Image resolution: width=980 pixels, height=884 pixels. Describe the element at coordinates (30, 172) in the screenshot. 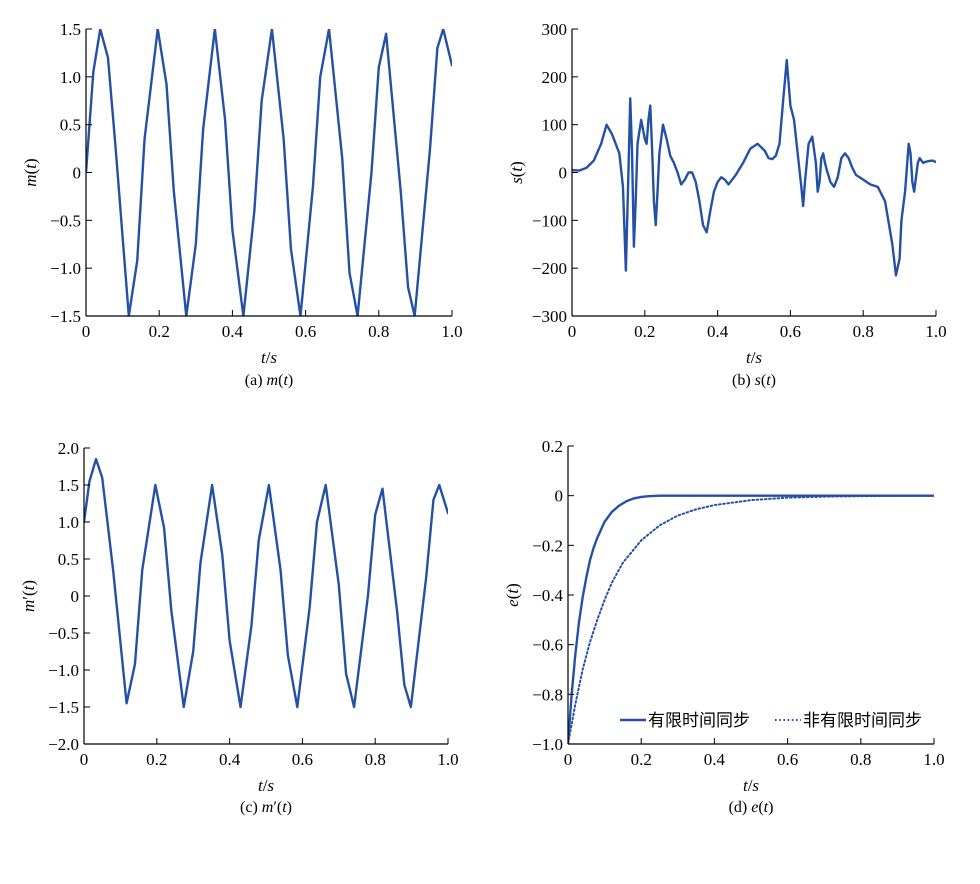

I see `y-axis-label: m(t)` at that location.